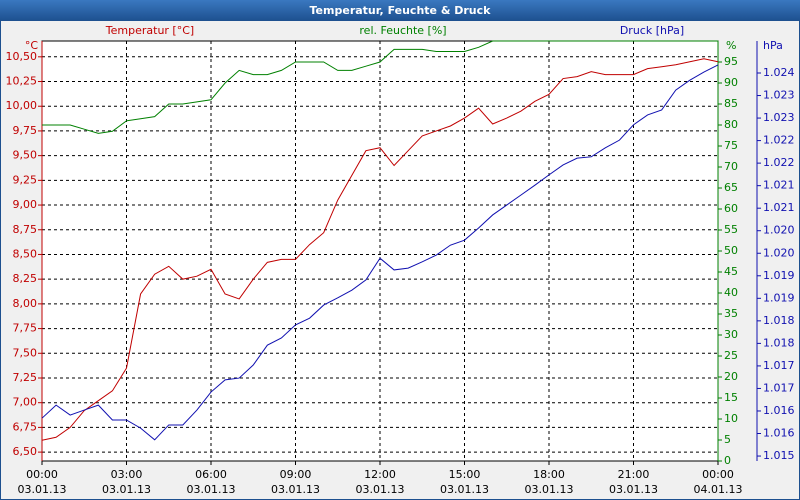 The image size is (800, 500). What do you see at coordinates (22, 56) in the screenshot?
I see `y-tick-label: 10,50` at bounding box center [22, 56].